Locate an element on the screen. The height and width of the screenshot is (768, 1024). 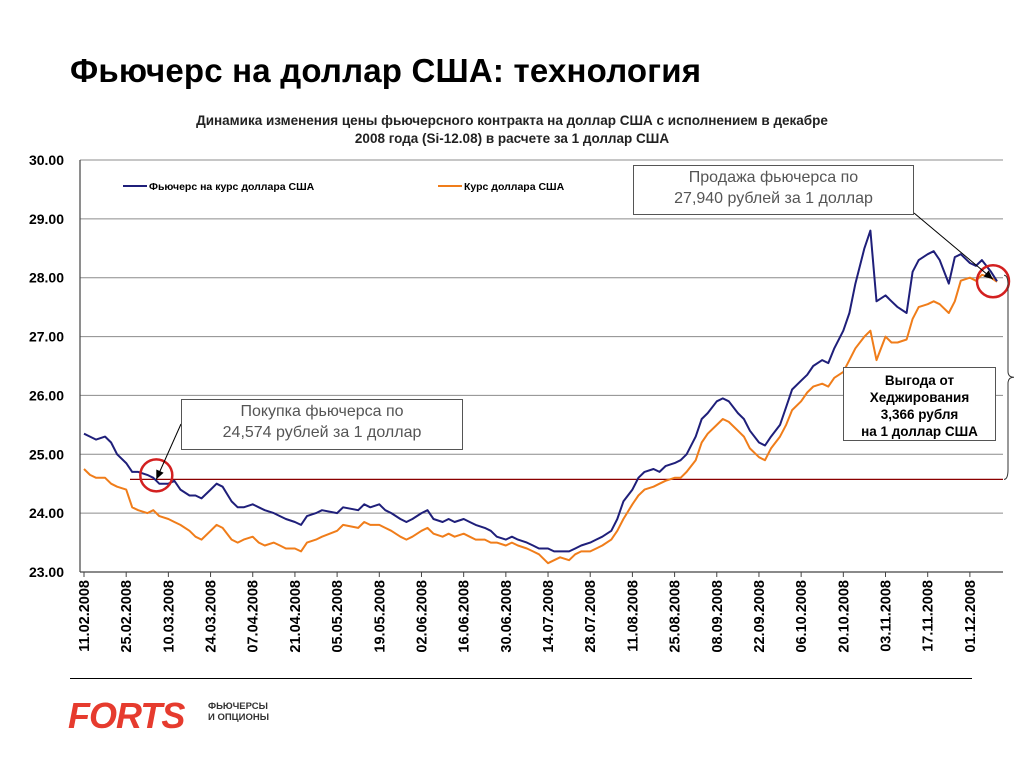
x-tick-label: 02.06.2008 is located at coordinates (422, 616).